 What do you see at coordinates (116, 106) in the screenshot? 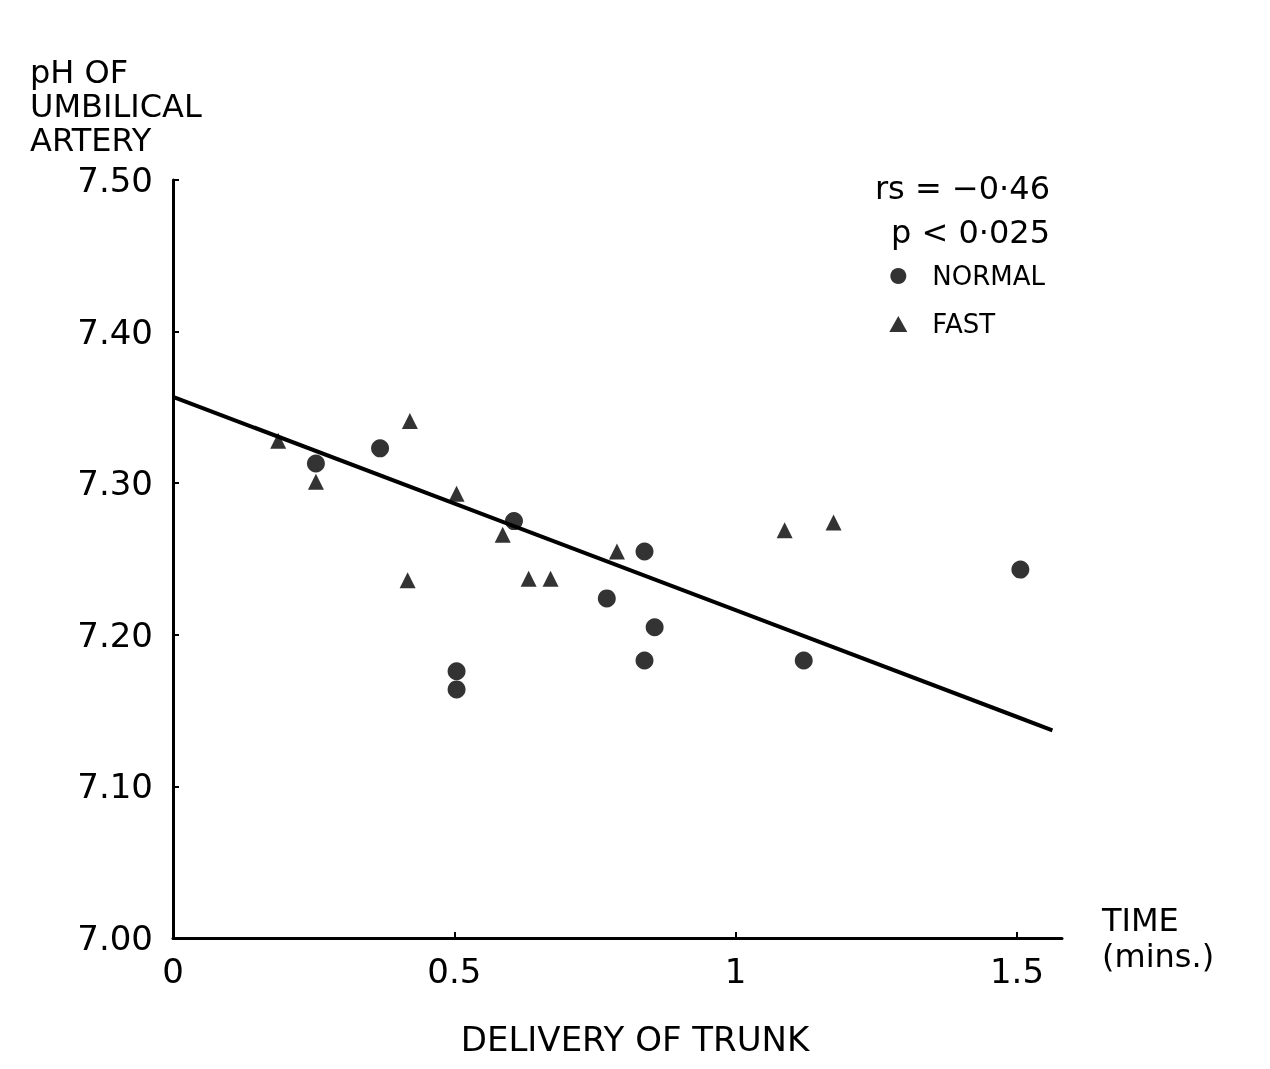
I see `y-axis-title: pH OF UMBILICAL ARTERY` at bounding box center [116, 106].